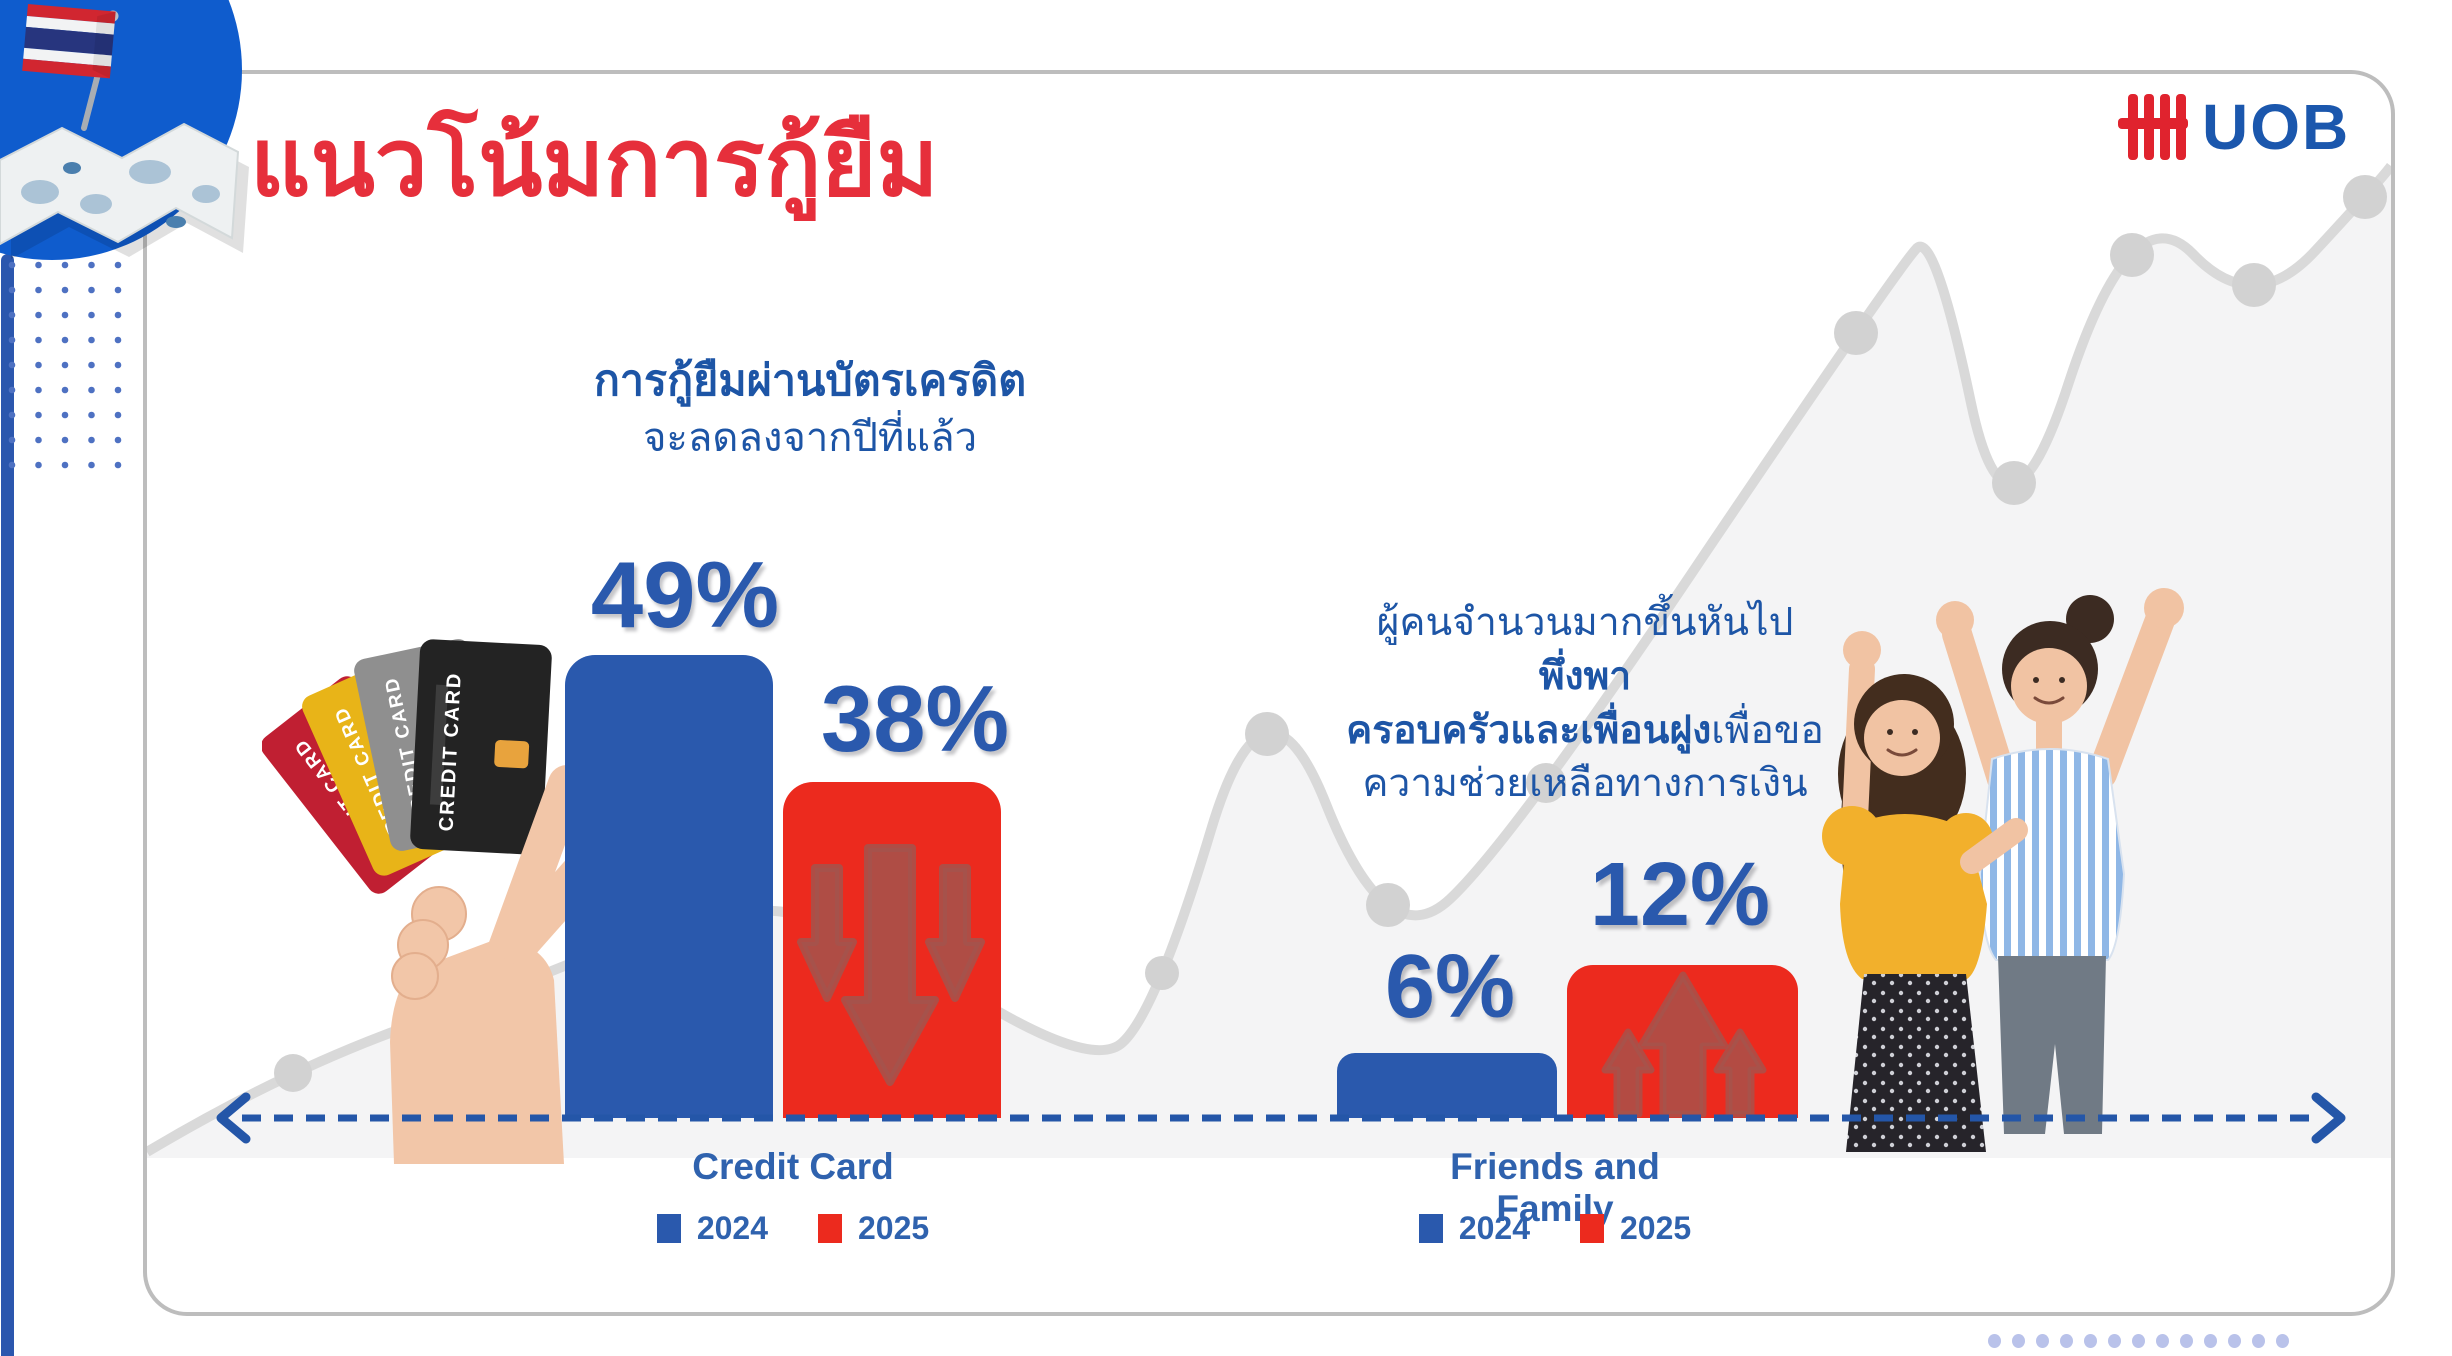 This screenshot has height=1356, width=2452. I want to click on uob-wordmark: UOB, so click(2276, 127).